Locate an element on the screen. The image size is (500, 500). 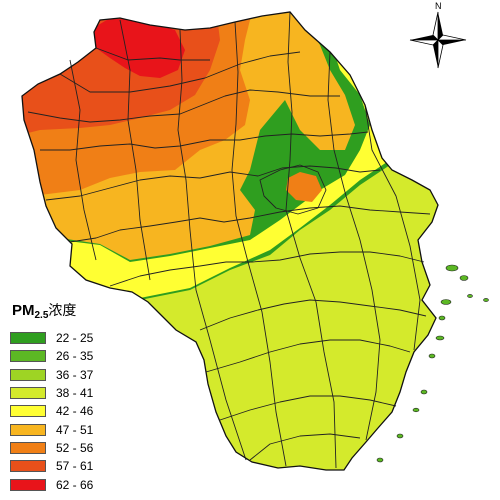
legend-label: 36 - 37 is located at coordinates (75, 374).